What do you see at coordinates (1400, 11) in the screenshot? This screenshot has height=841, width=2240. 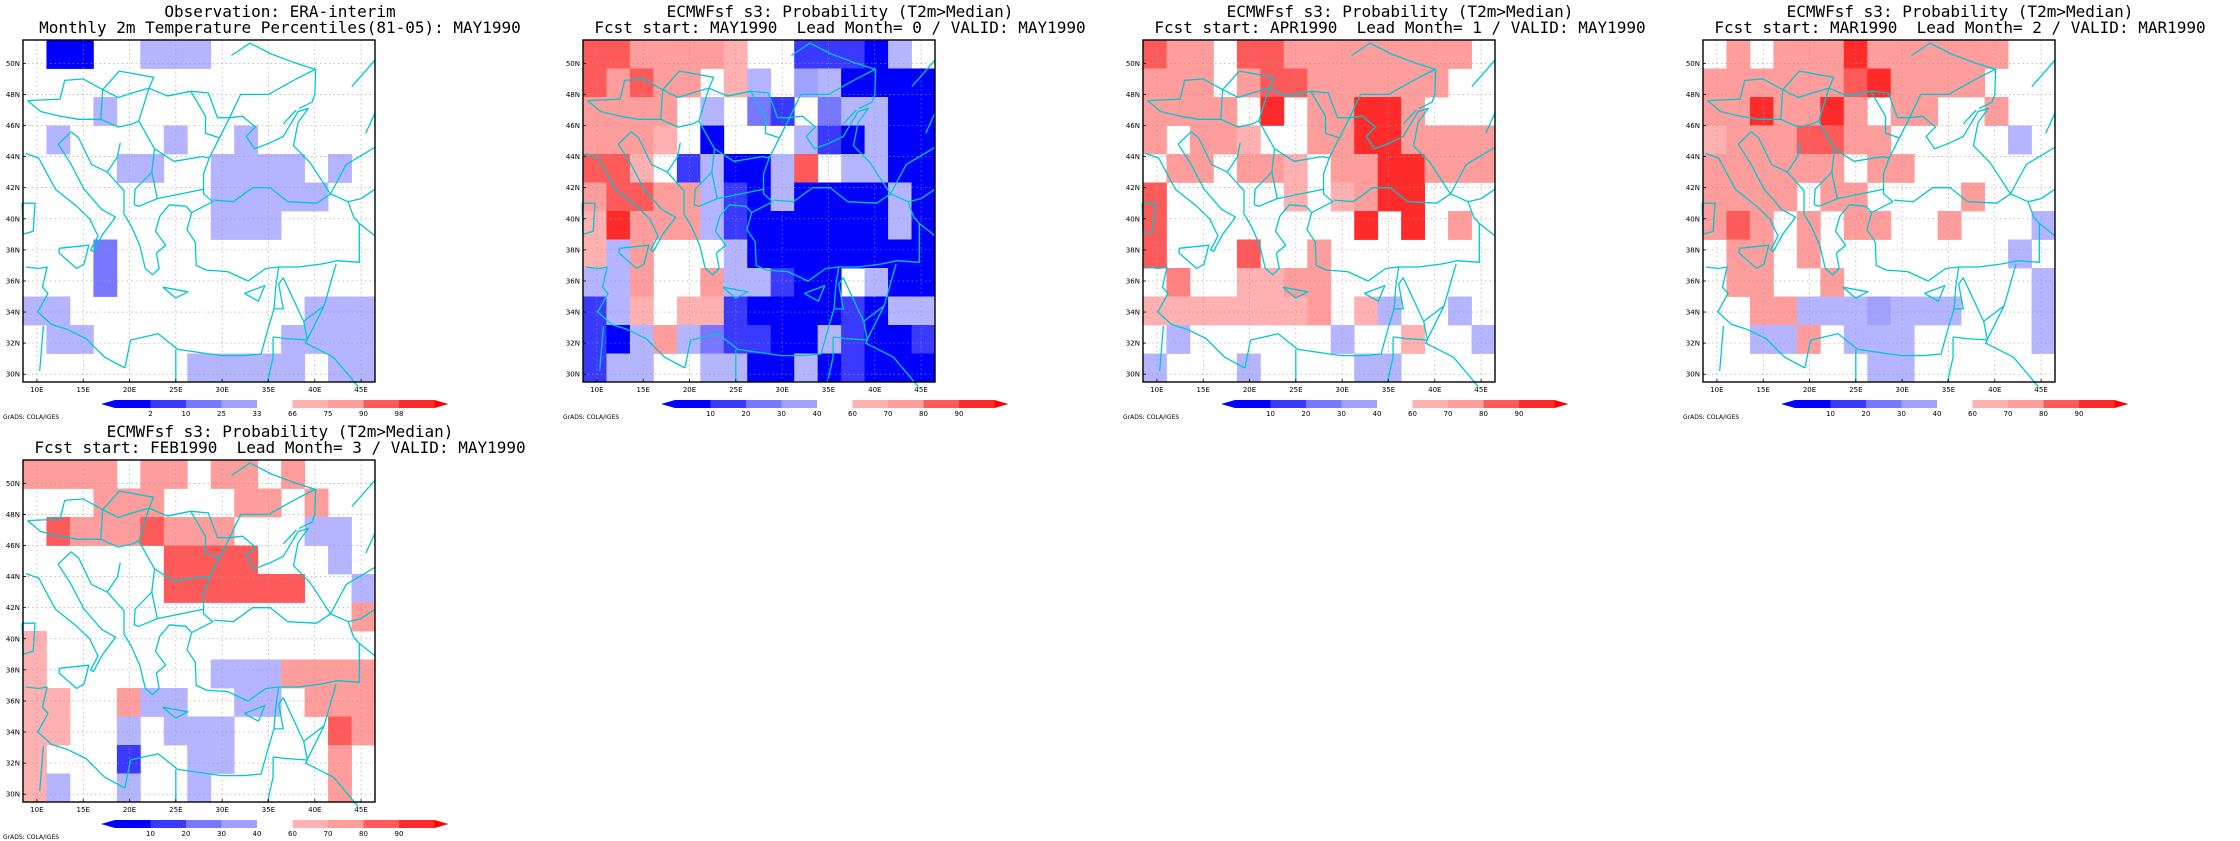 I see `panel-title-line1: ECMWFsf s3: Probability (T2m>Median)` at bounding box center [1400, 11].